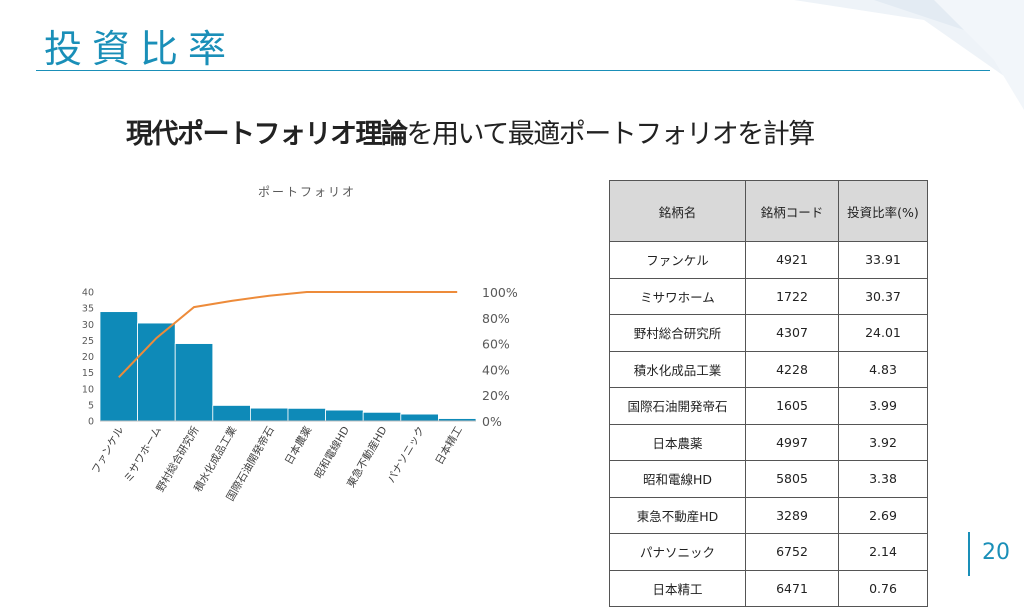  I want to click on y-axis-tick-label: 15, so click(88, 373).